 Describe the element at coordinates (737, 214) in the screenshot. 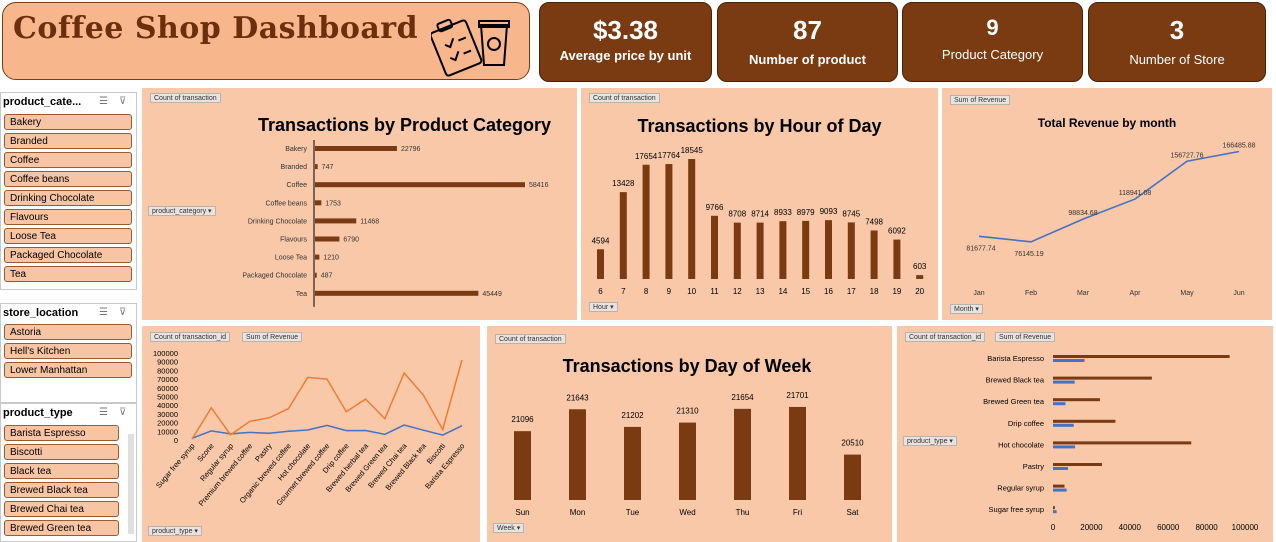

I see `data-label: 8708` at that location.